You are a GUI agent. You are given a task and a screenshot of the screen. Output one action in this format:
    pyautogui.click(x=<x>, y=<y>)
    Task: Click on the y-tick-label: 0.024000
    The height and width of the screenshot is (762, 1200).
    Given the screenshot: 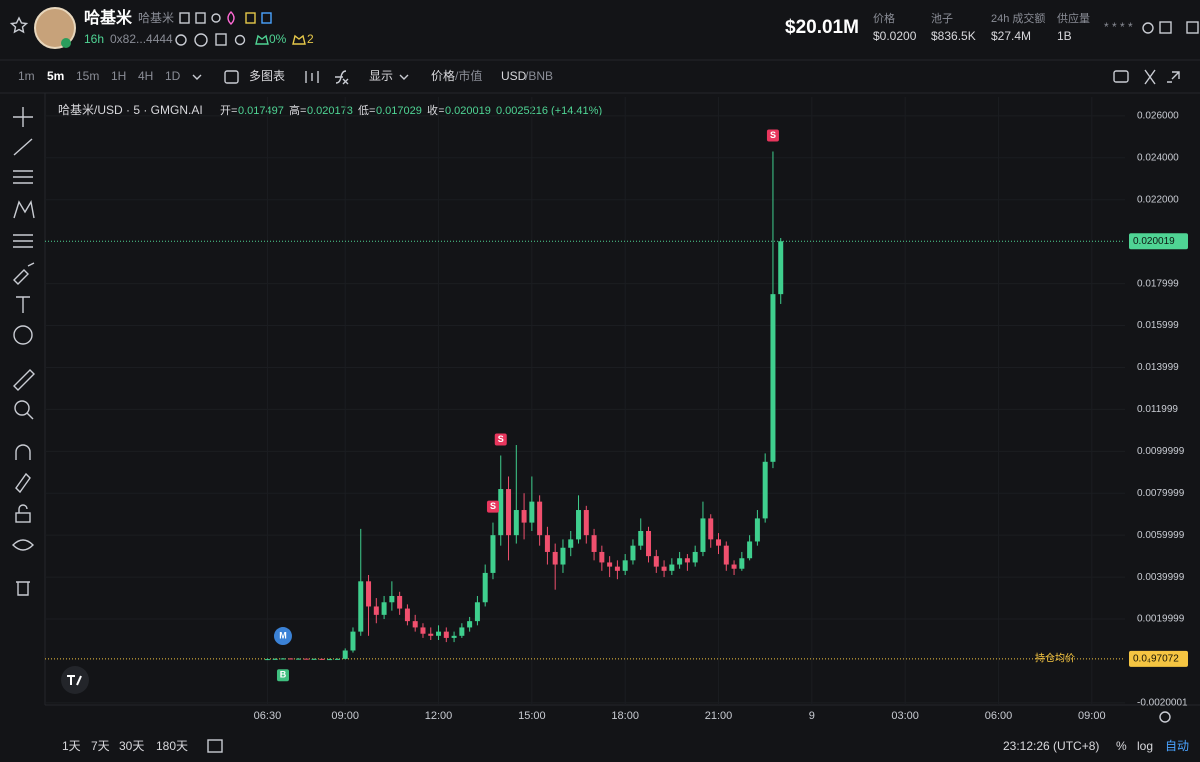 What is the action you would take?
    pyautogui.click(x=1158, y=157)
    